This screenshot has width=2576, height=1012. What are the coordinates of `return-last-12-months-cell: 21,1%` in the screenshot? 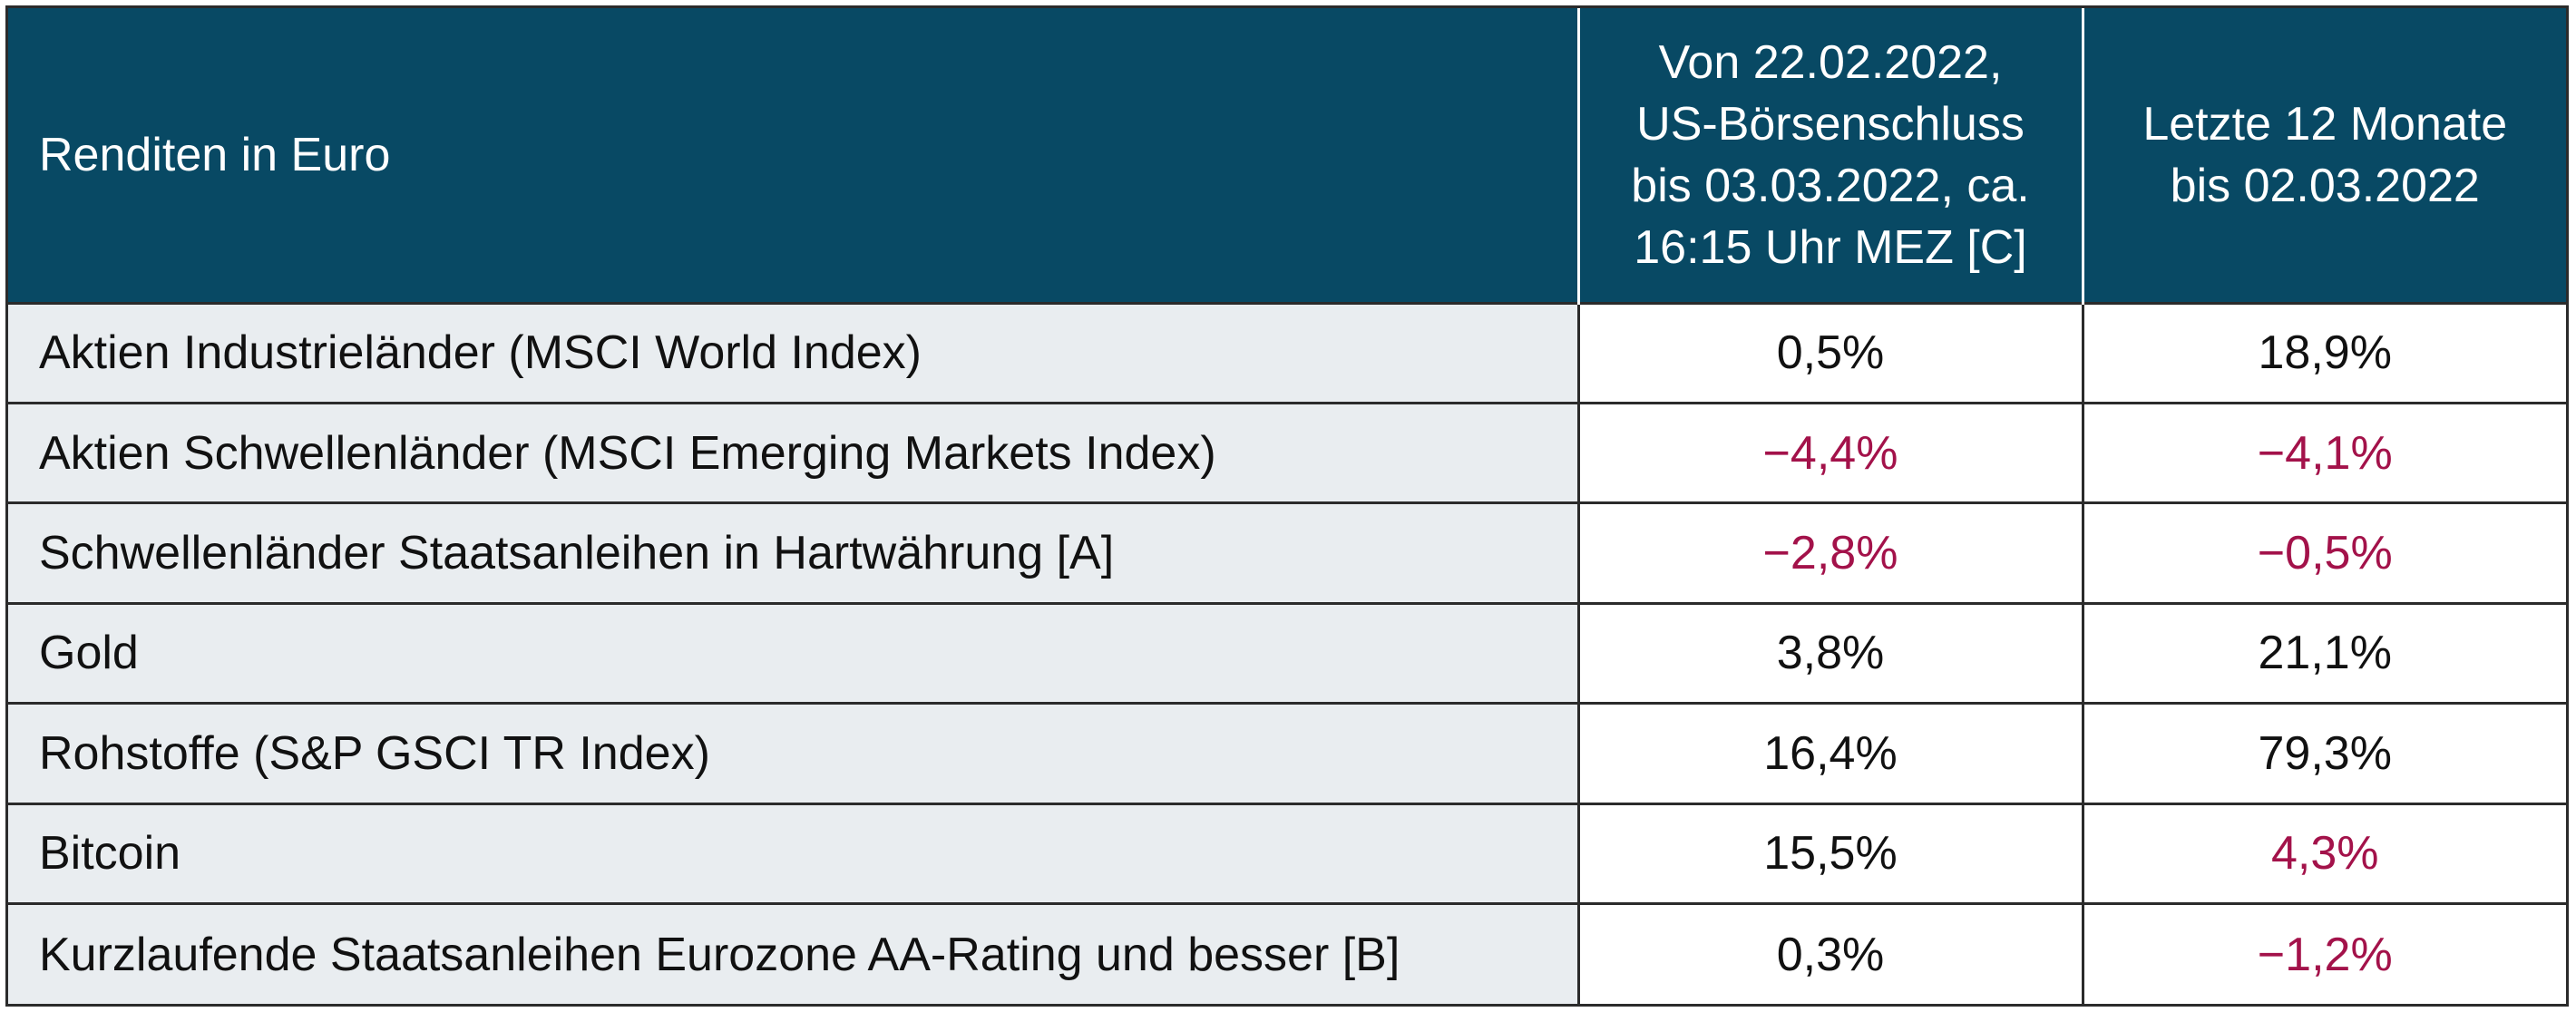 It's located at (2324, 652).